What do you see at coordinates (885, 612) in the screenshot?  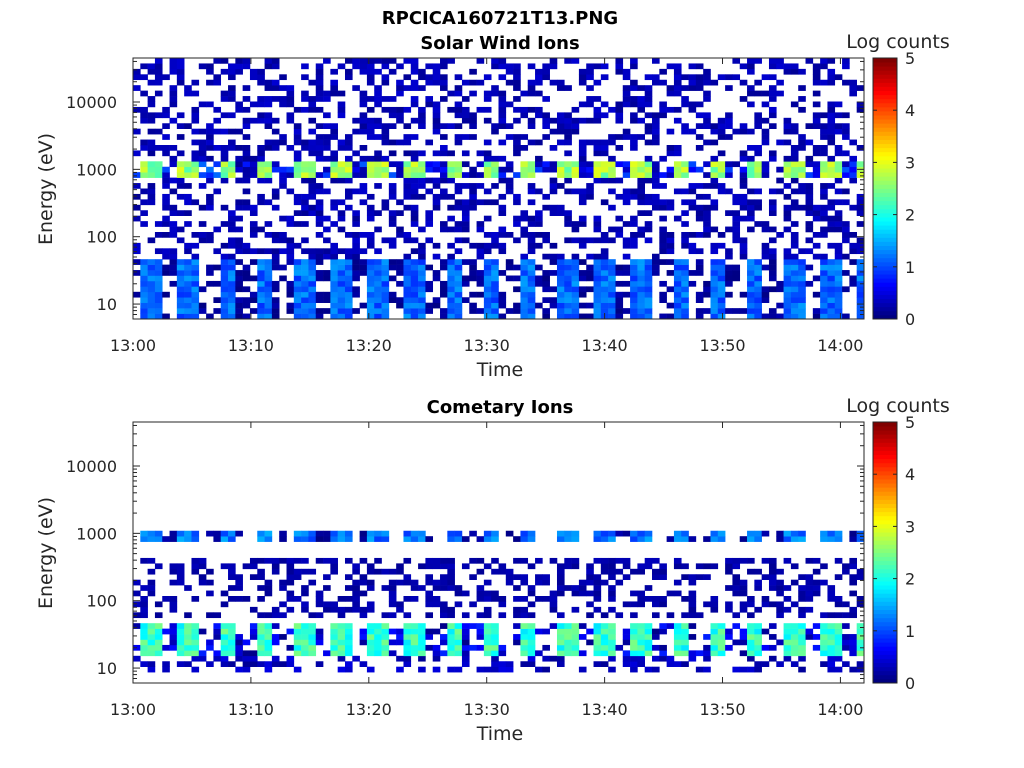 I see `colorbar-swatch` at bounding box center [885, 612].